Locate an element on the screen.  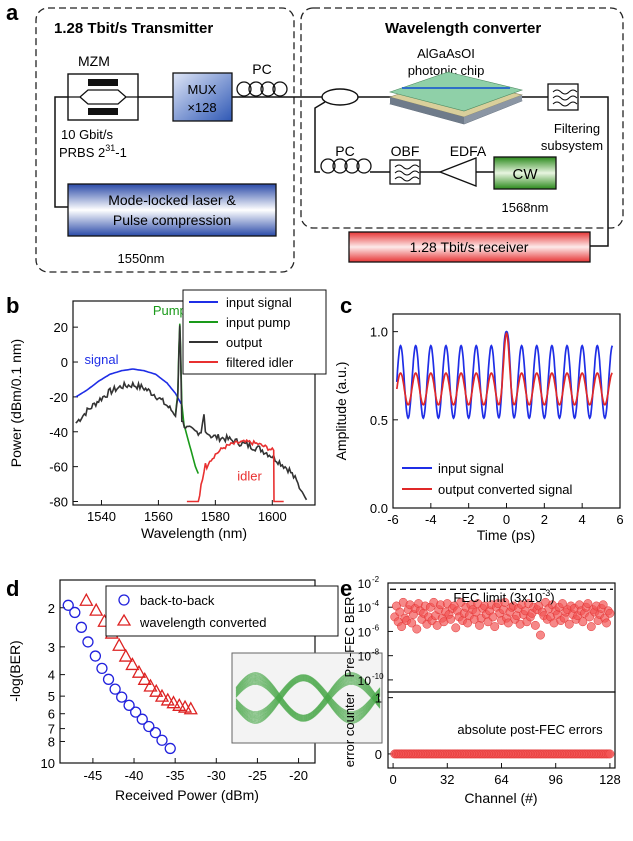
chart-e-series is located at coordinates (502, 678).